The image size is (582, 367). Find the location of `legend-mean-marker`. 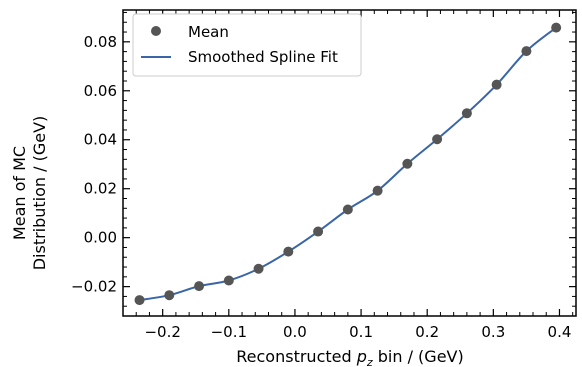

legend-mean-marker is located at coordinates (156, 31).